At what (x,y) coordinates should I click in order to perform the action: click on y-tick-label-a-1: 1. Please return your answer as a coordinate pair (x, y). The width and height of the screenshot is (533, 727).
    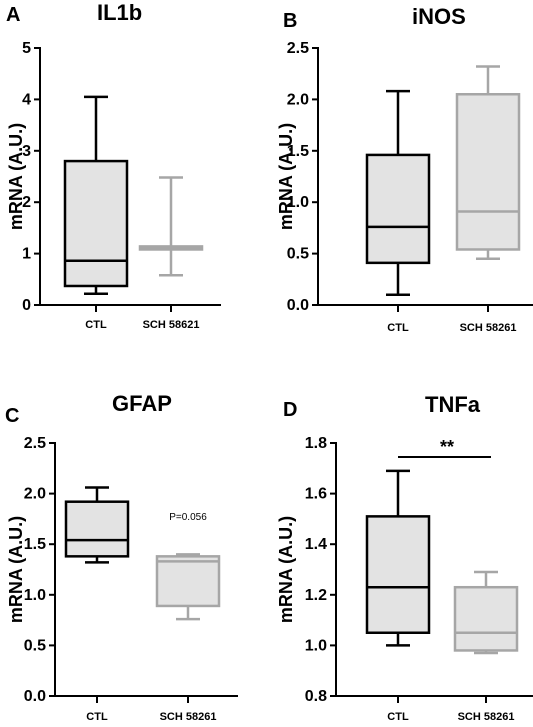
    Looking at the image, I should click on (26, 254).